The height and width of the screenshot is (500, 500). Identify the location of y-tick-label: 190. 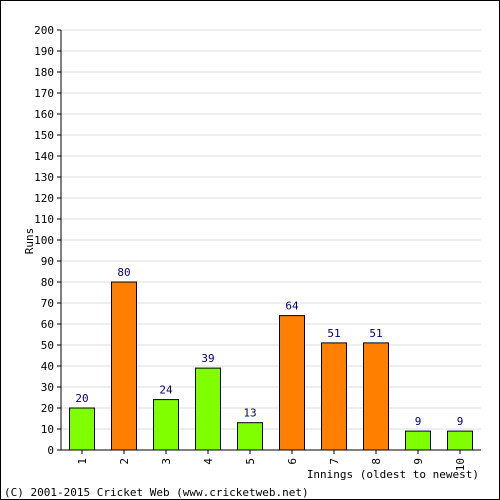
(44, 51).